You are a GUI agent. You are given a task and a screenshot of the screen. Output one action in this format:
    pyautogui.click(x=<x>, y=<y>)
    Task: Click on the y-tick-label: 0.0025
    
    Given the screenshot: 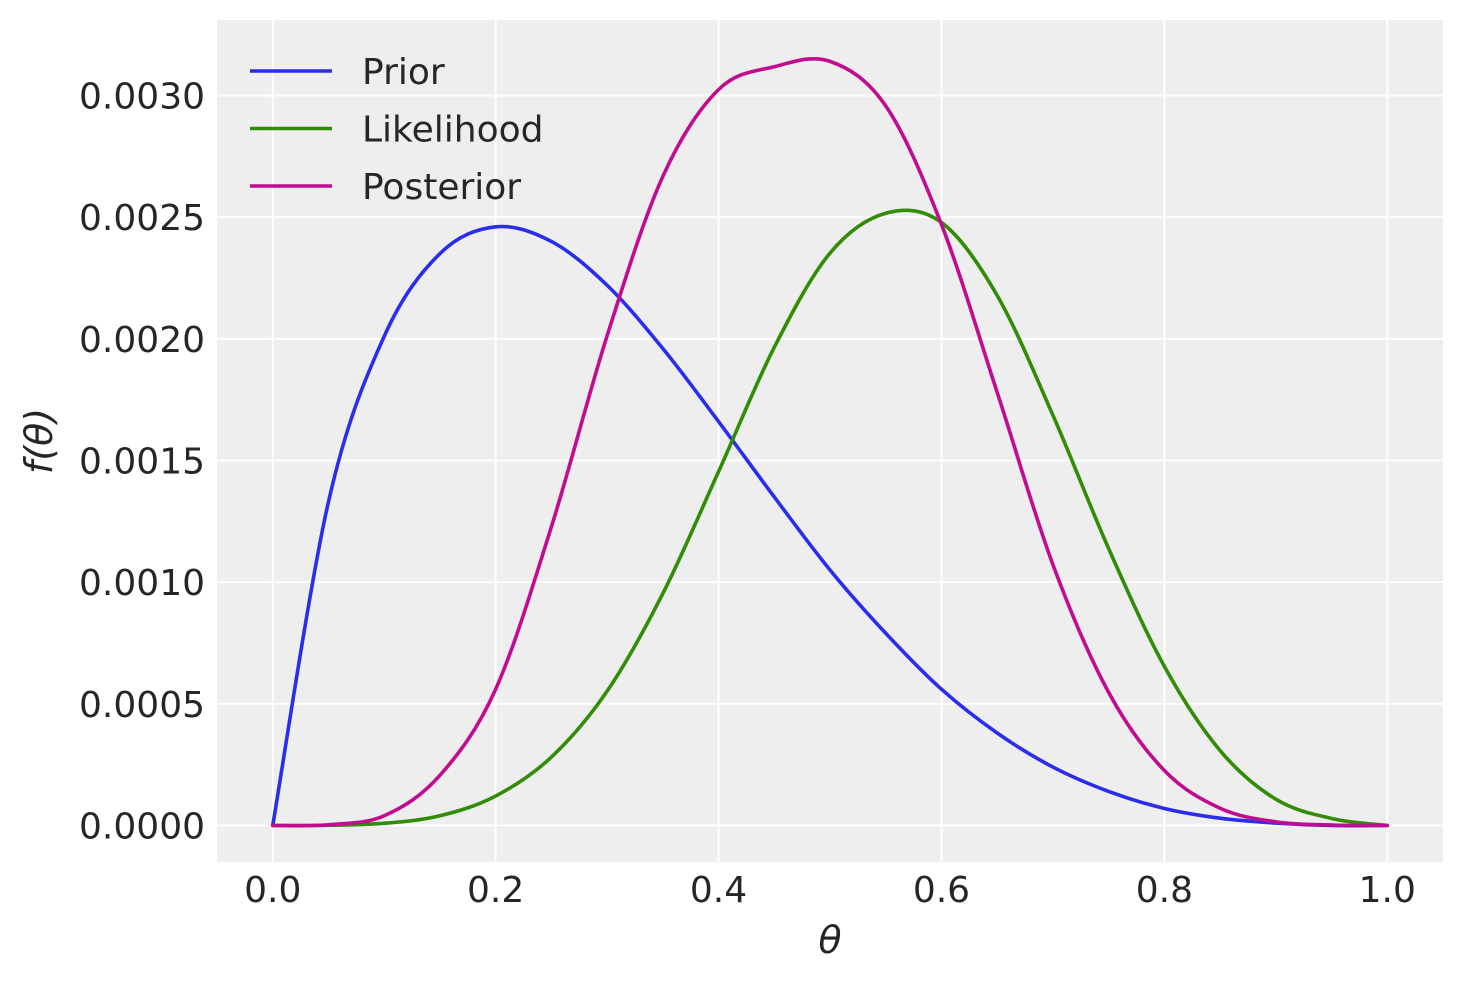 What is the action you would take?
    pyautogui.click(x=142, y=218)
    